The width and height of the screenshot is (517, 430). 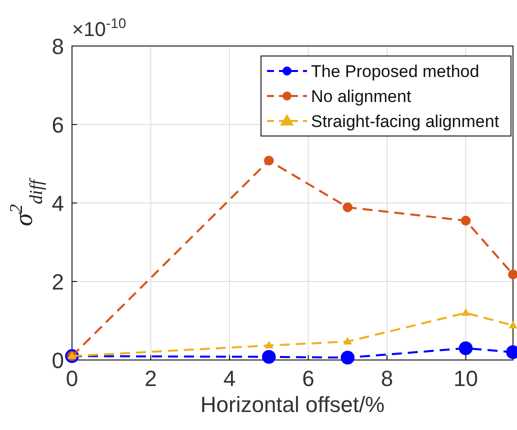 What do you see at coordinates (387, 378) in the screenshot?
I see `x-tick-label: 8` at bounding box center [387, 378].